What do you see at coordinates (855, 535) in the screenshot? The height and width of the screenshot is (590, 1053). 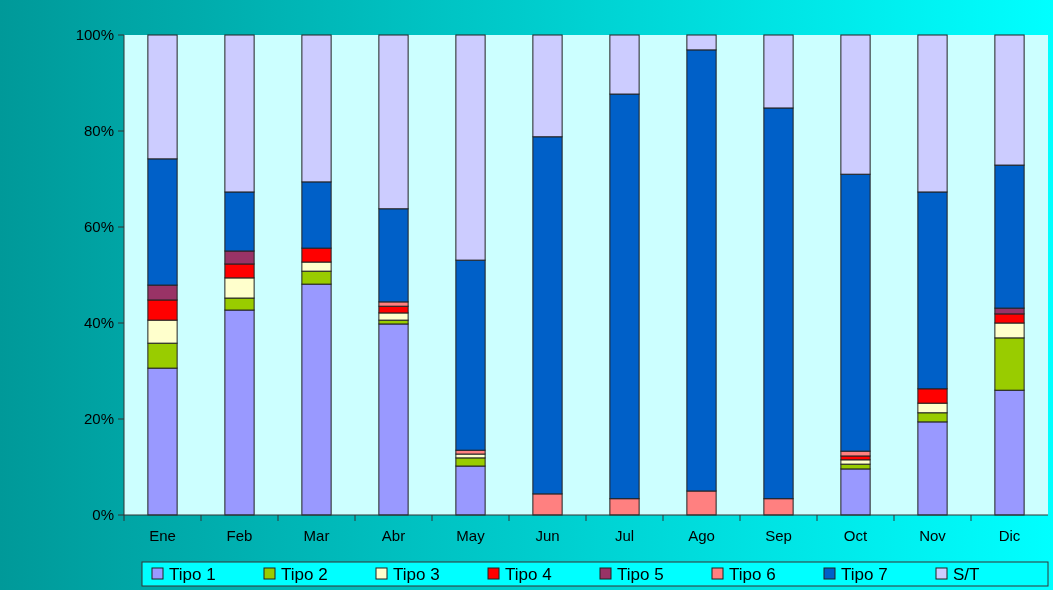 I see `x-tick-label: Oct` at bounding box center [855, 535].